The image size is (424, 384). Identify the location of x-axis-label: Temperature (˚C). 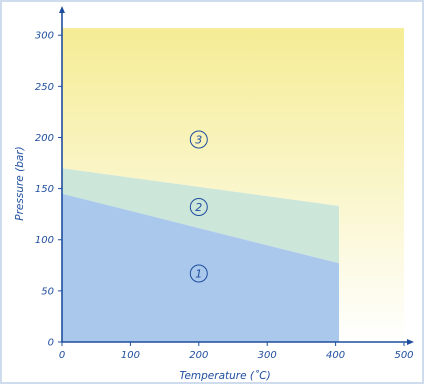
(224, 376).